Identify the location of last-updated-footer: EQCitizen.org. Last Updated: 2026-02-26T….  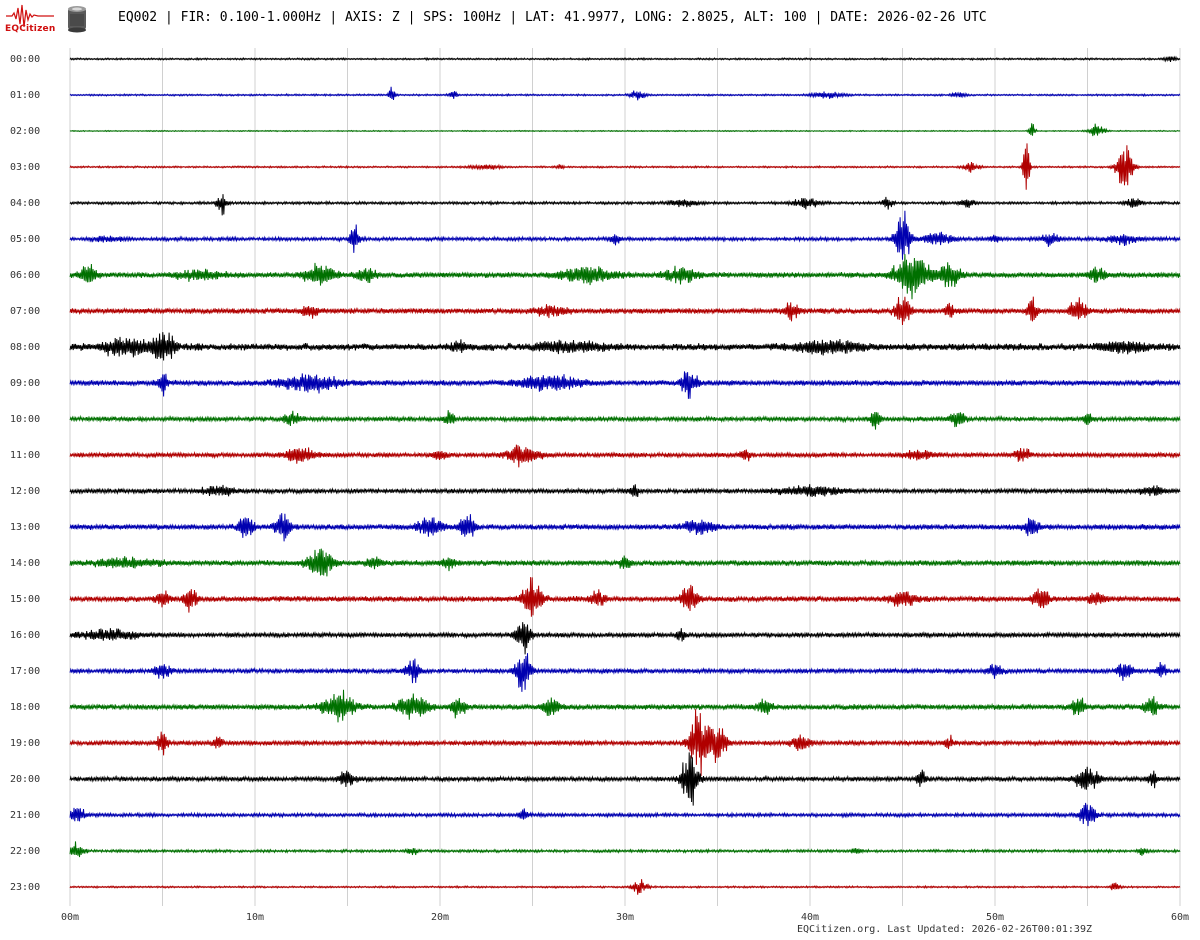
(944, 929).